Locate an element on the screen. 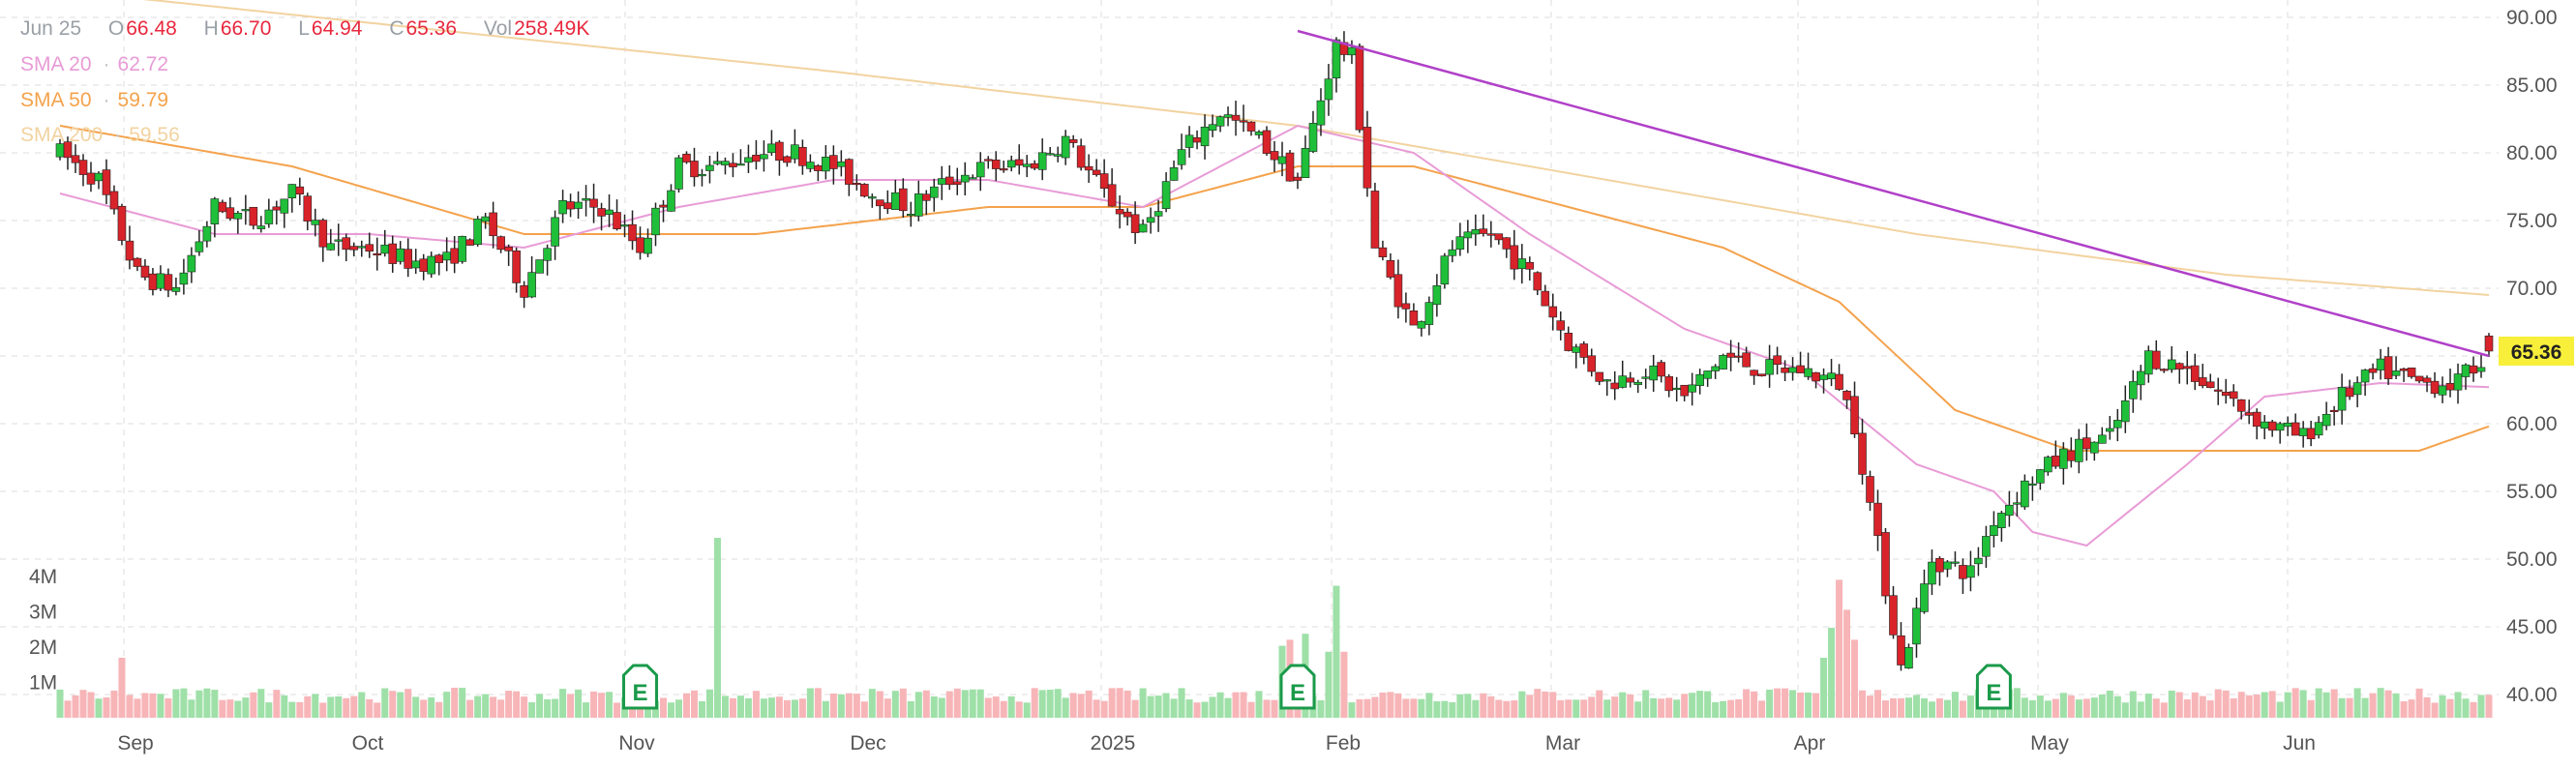  sma50-legend: SMA 50 · 59.79 is located at coordinates (96, 100).